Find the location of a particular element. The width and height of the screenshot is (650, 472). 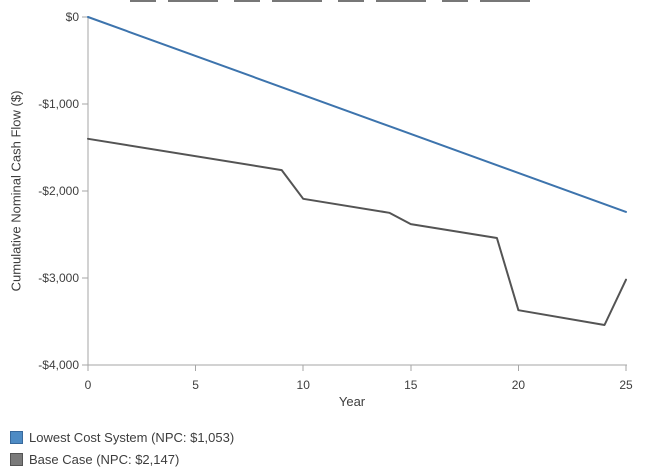

legend-item-base-case: Base Case (NPC: $2,147) is located at coordinates (94, 459).